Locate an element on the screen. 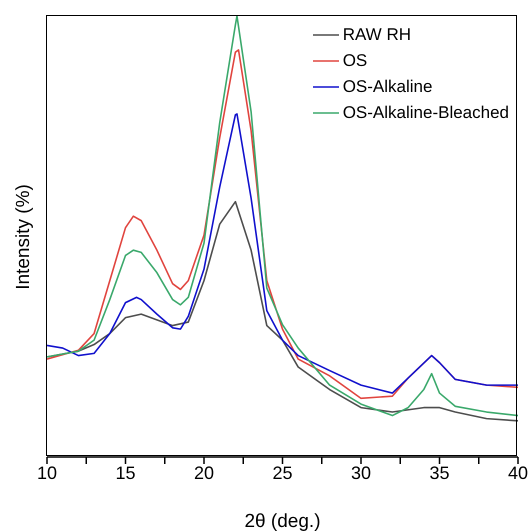 Image resolution: width=531 pixels, height=531 pixels. x-tick-label: 25 is located at coordinates (282, 472).